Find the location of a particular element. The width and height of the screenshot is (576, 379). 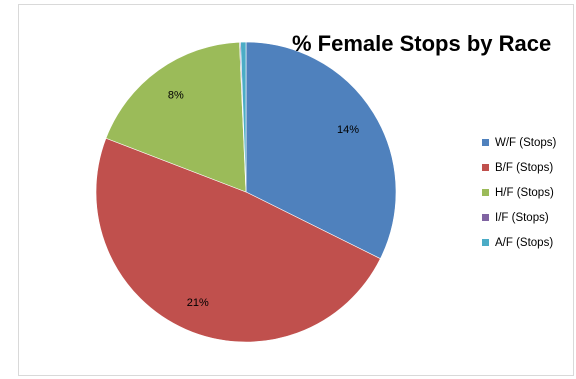

legend-item-b: B/F (Stops) is located at coordinates (519, 167).